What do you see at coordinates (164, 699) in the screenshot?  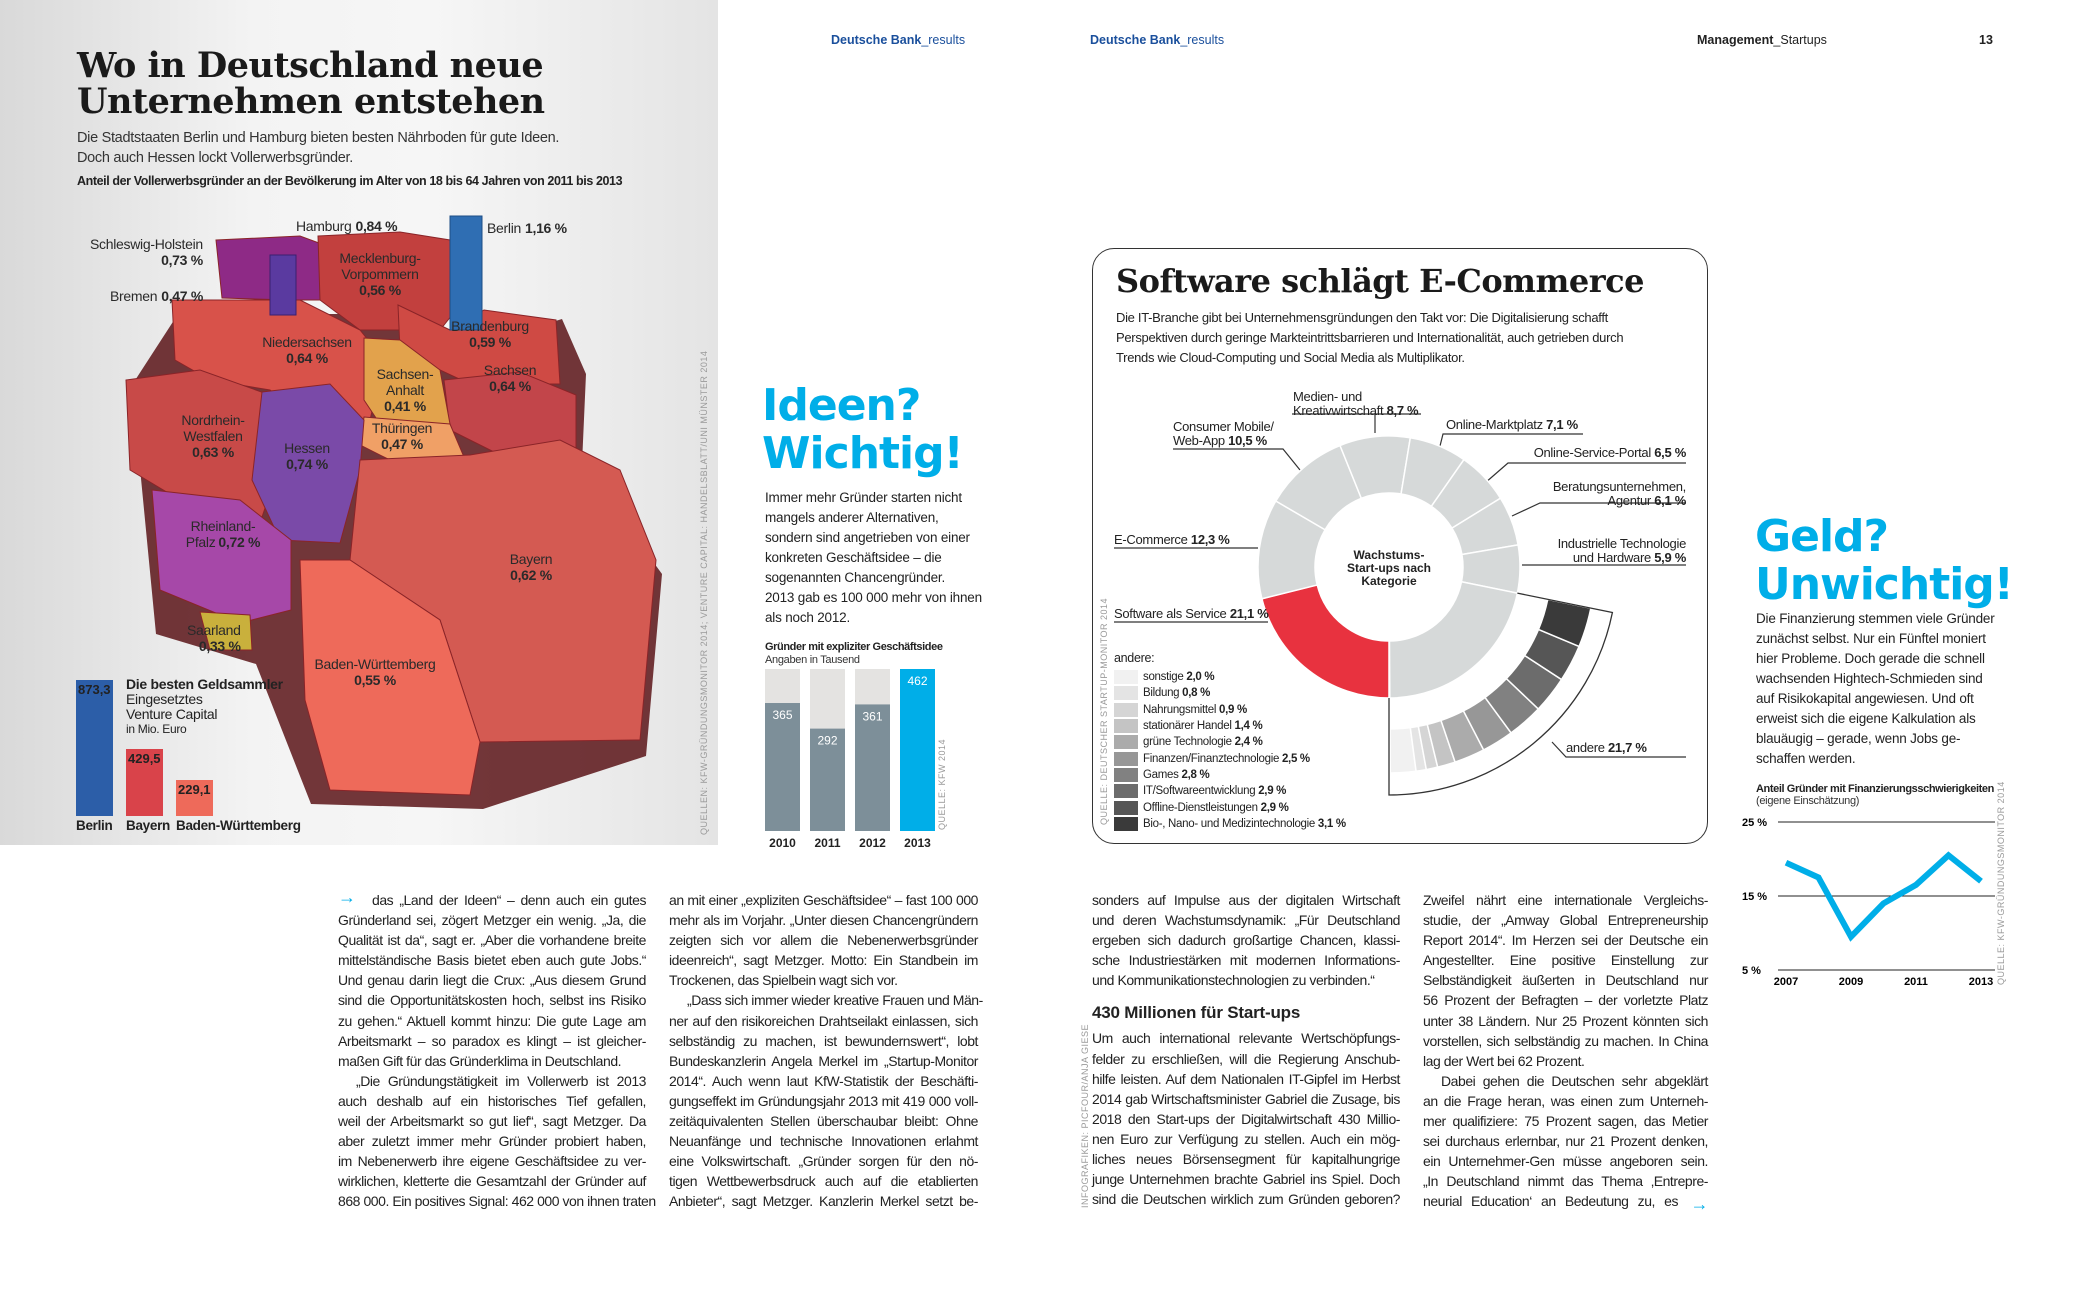 I see `vc-subtitle: Eingesetztes` at bounding box center [164, 699].